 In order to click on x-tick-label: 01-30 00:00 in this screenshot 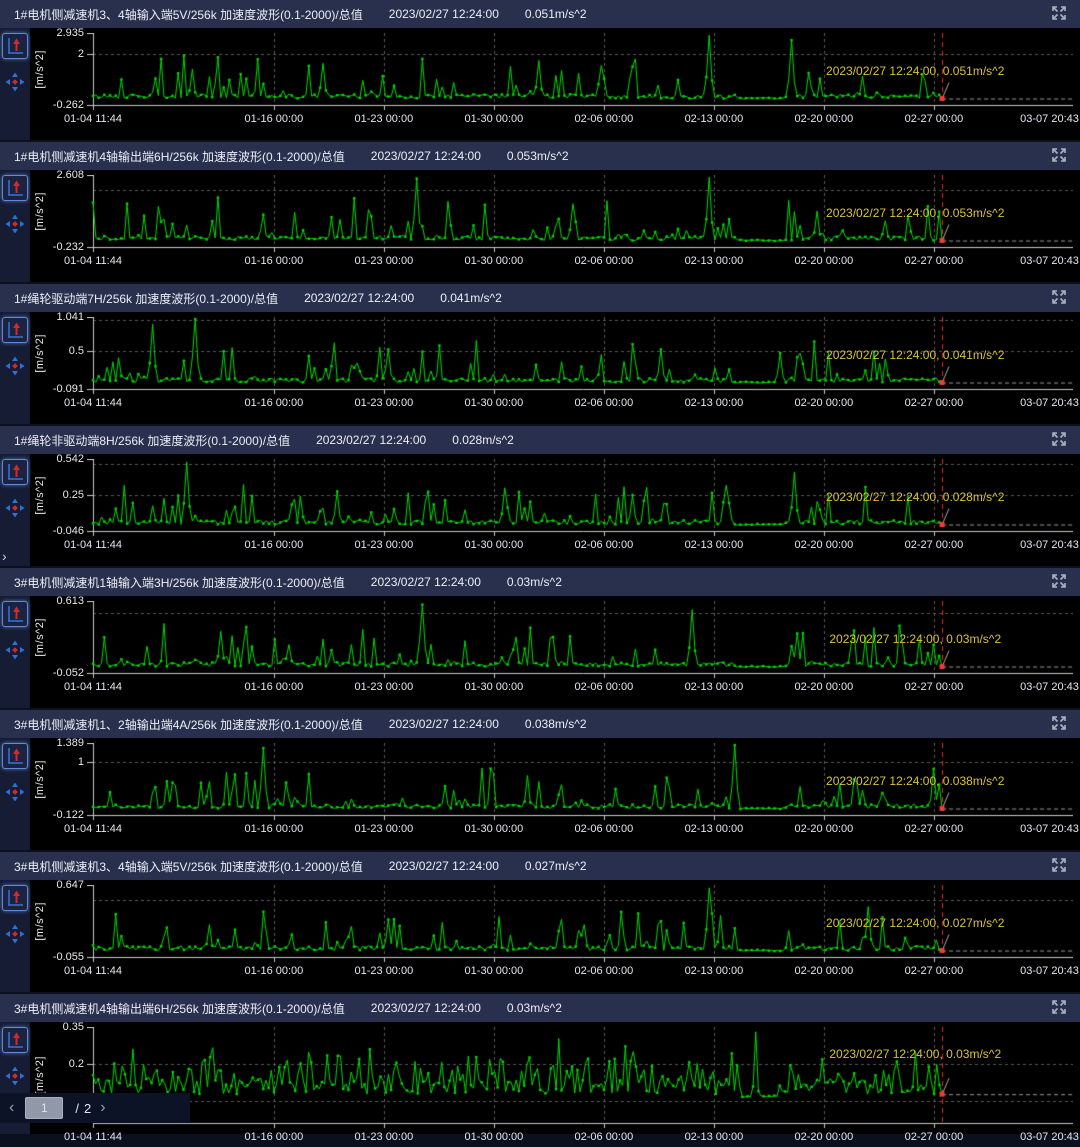, I will do `click(494, 261)`.